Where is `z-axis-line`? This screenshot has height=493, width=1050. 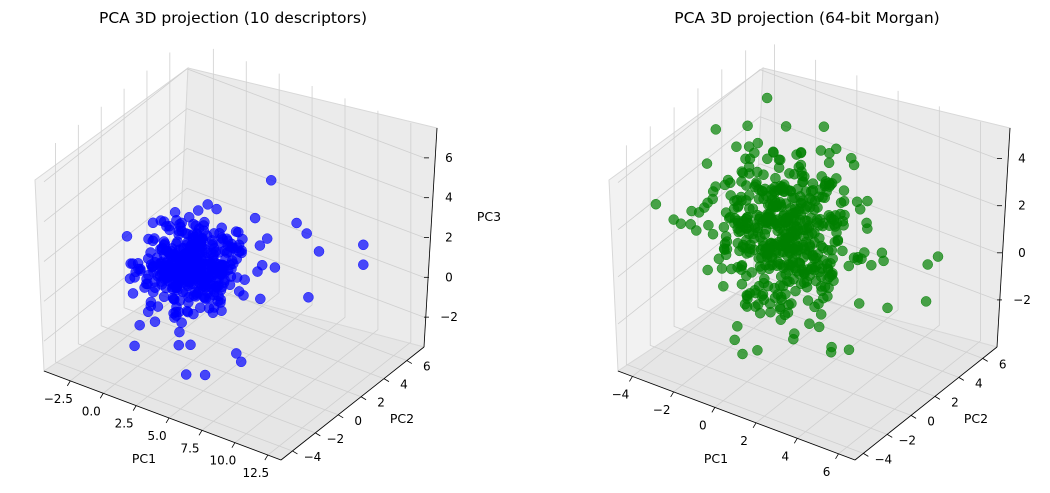
z-axis-line is located at coordinates (430, 237).